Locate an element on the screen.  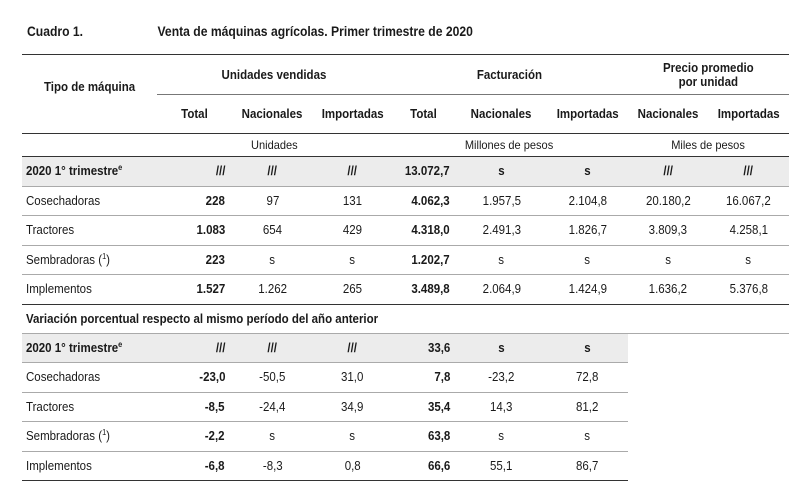
table-cell: 4.062,3 is located at coordinates (423, 201).